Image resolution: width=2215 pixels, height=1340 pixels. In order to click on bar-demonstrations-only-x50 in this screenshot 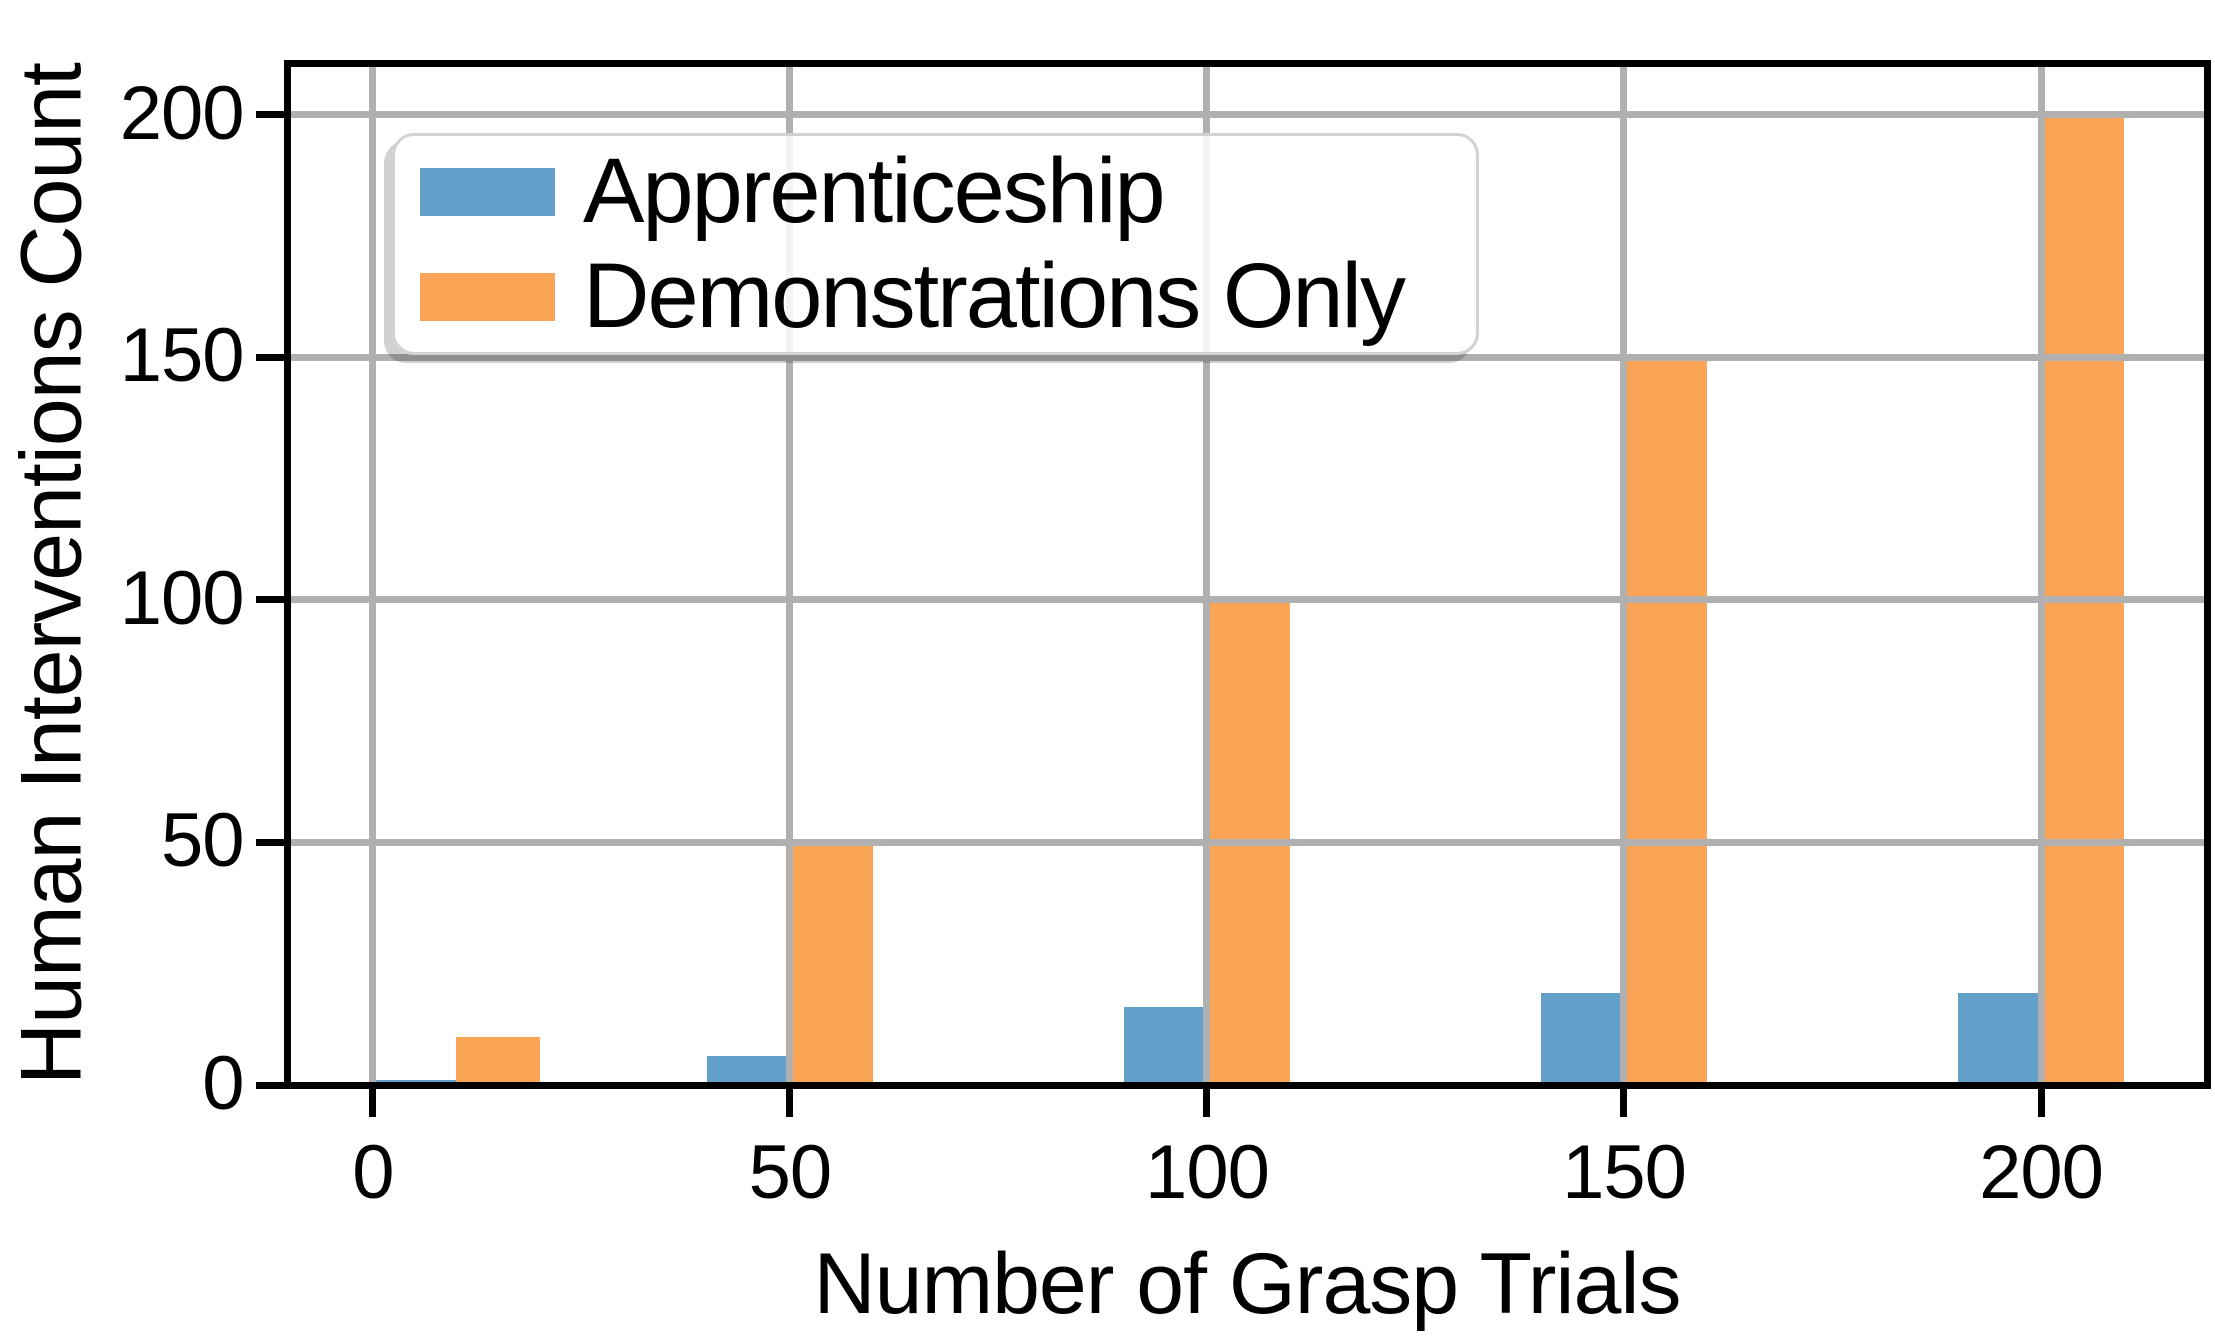, I will do `click(831, 963)`.